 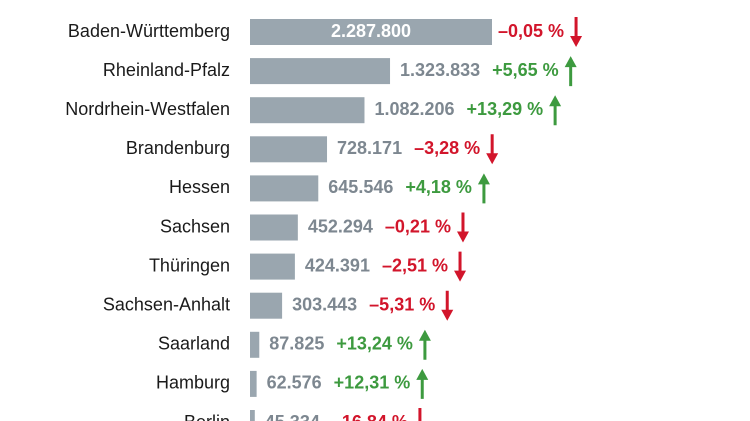 I want to click on change-label: +13,29 %, so click(x=505, y=109).